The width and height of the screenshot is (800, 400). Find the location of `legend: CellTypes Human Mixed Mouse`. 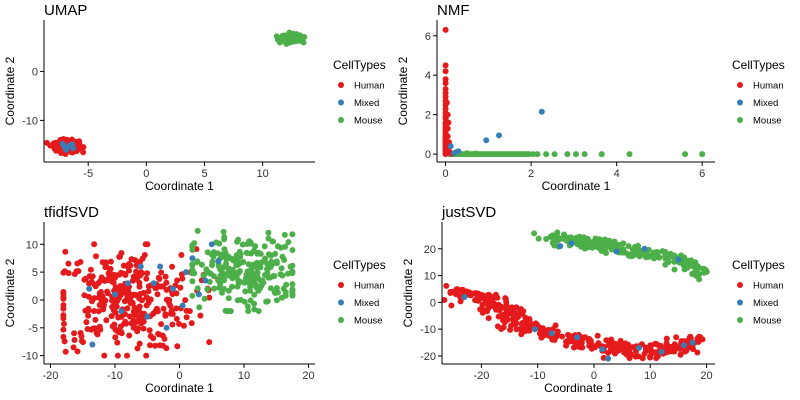

legend: CellTypes Human Mixed Mouse is located at coordinates (758, 92).